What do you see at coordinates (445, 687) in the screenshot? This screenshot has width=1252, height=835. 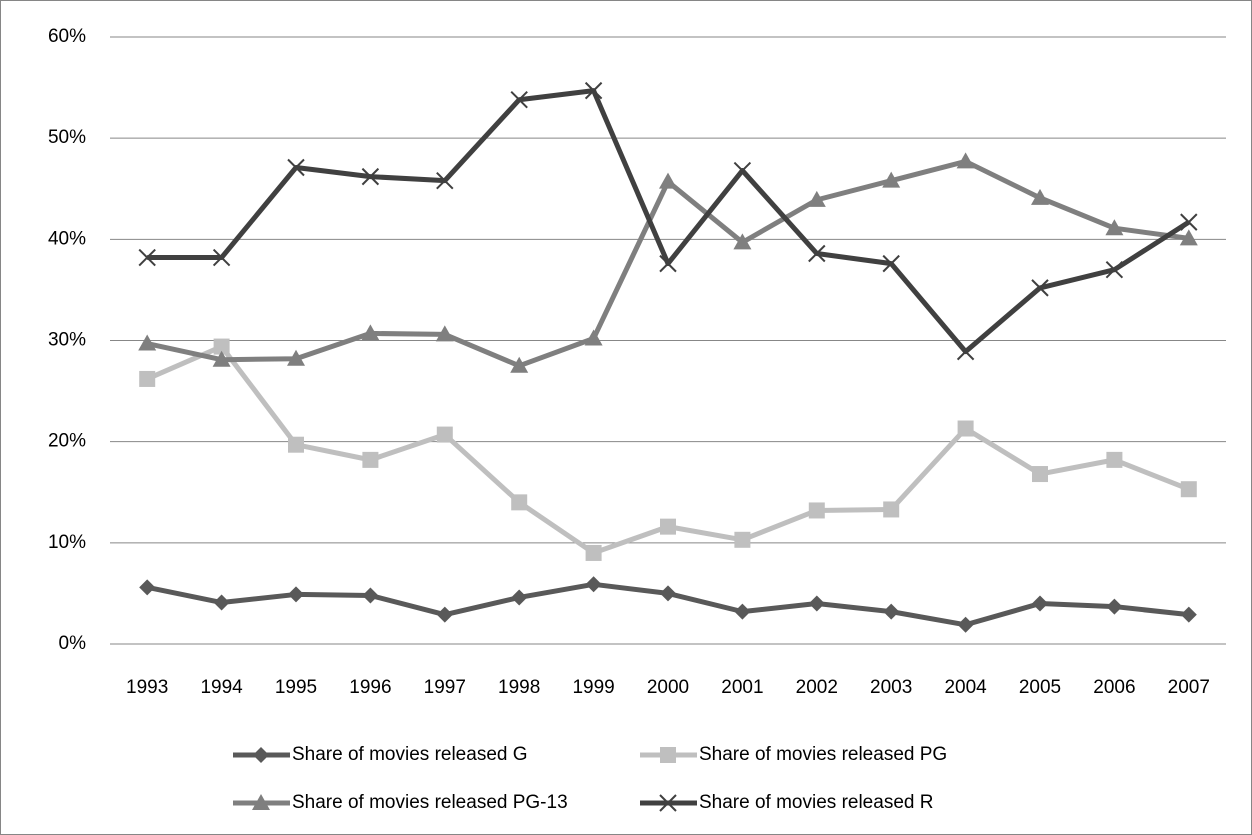 I see `x-tick-label: 1997` at bounding box center [445, 687].